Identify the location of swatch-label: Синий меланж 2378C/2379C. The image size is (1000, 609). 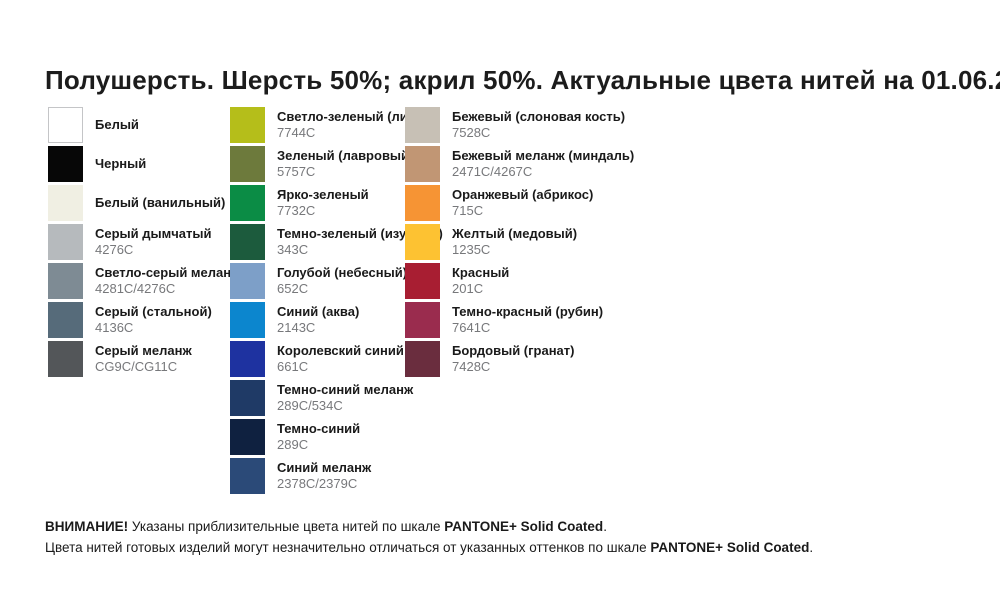
(324, 476).